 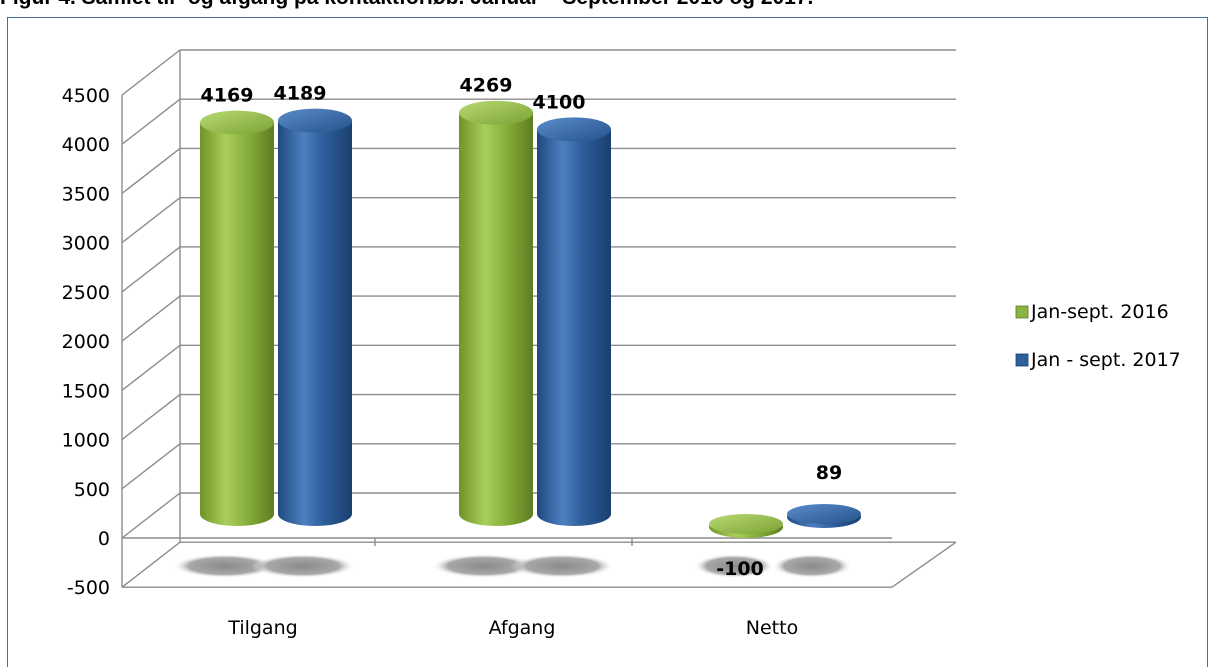 What do you see at coordinates (1105, 360) in the screenshot?
I see `legend-label: Jan - sept. 2017` at bounding box center [1105, 360].